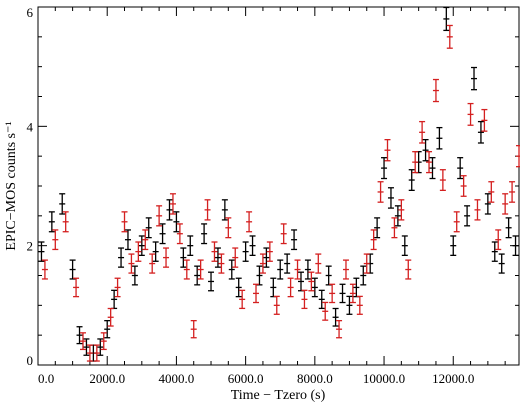  Describe the element at coordinates (30, 246) in the screenshot. I see `y-tick-label: 2` at that location.